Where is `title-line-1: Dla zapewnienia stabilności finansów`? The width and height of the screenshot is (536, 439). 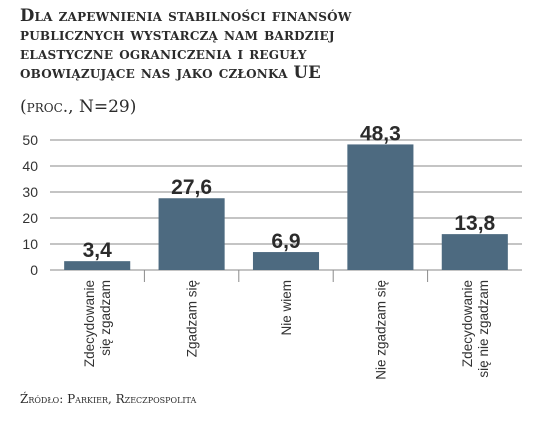 title-line-1: Dla zapewnienia stabilności finansów is located at coordinates (186, 15).